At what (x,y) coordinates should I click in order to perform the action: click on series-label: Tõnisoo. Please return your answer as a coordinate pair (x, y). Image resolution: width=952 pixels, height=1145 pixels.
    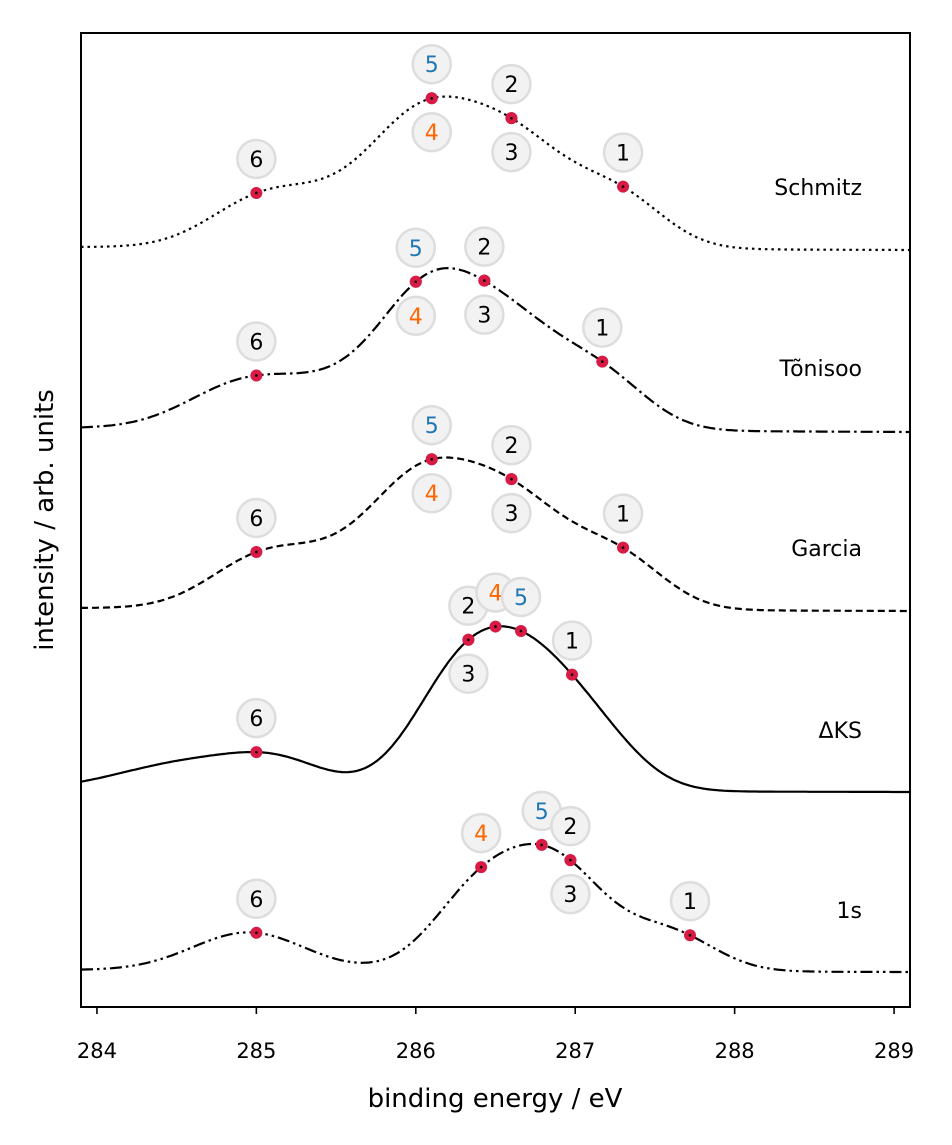
    Looking at the image, I should click on (820, 369).